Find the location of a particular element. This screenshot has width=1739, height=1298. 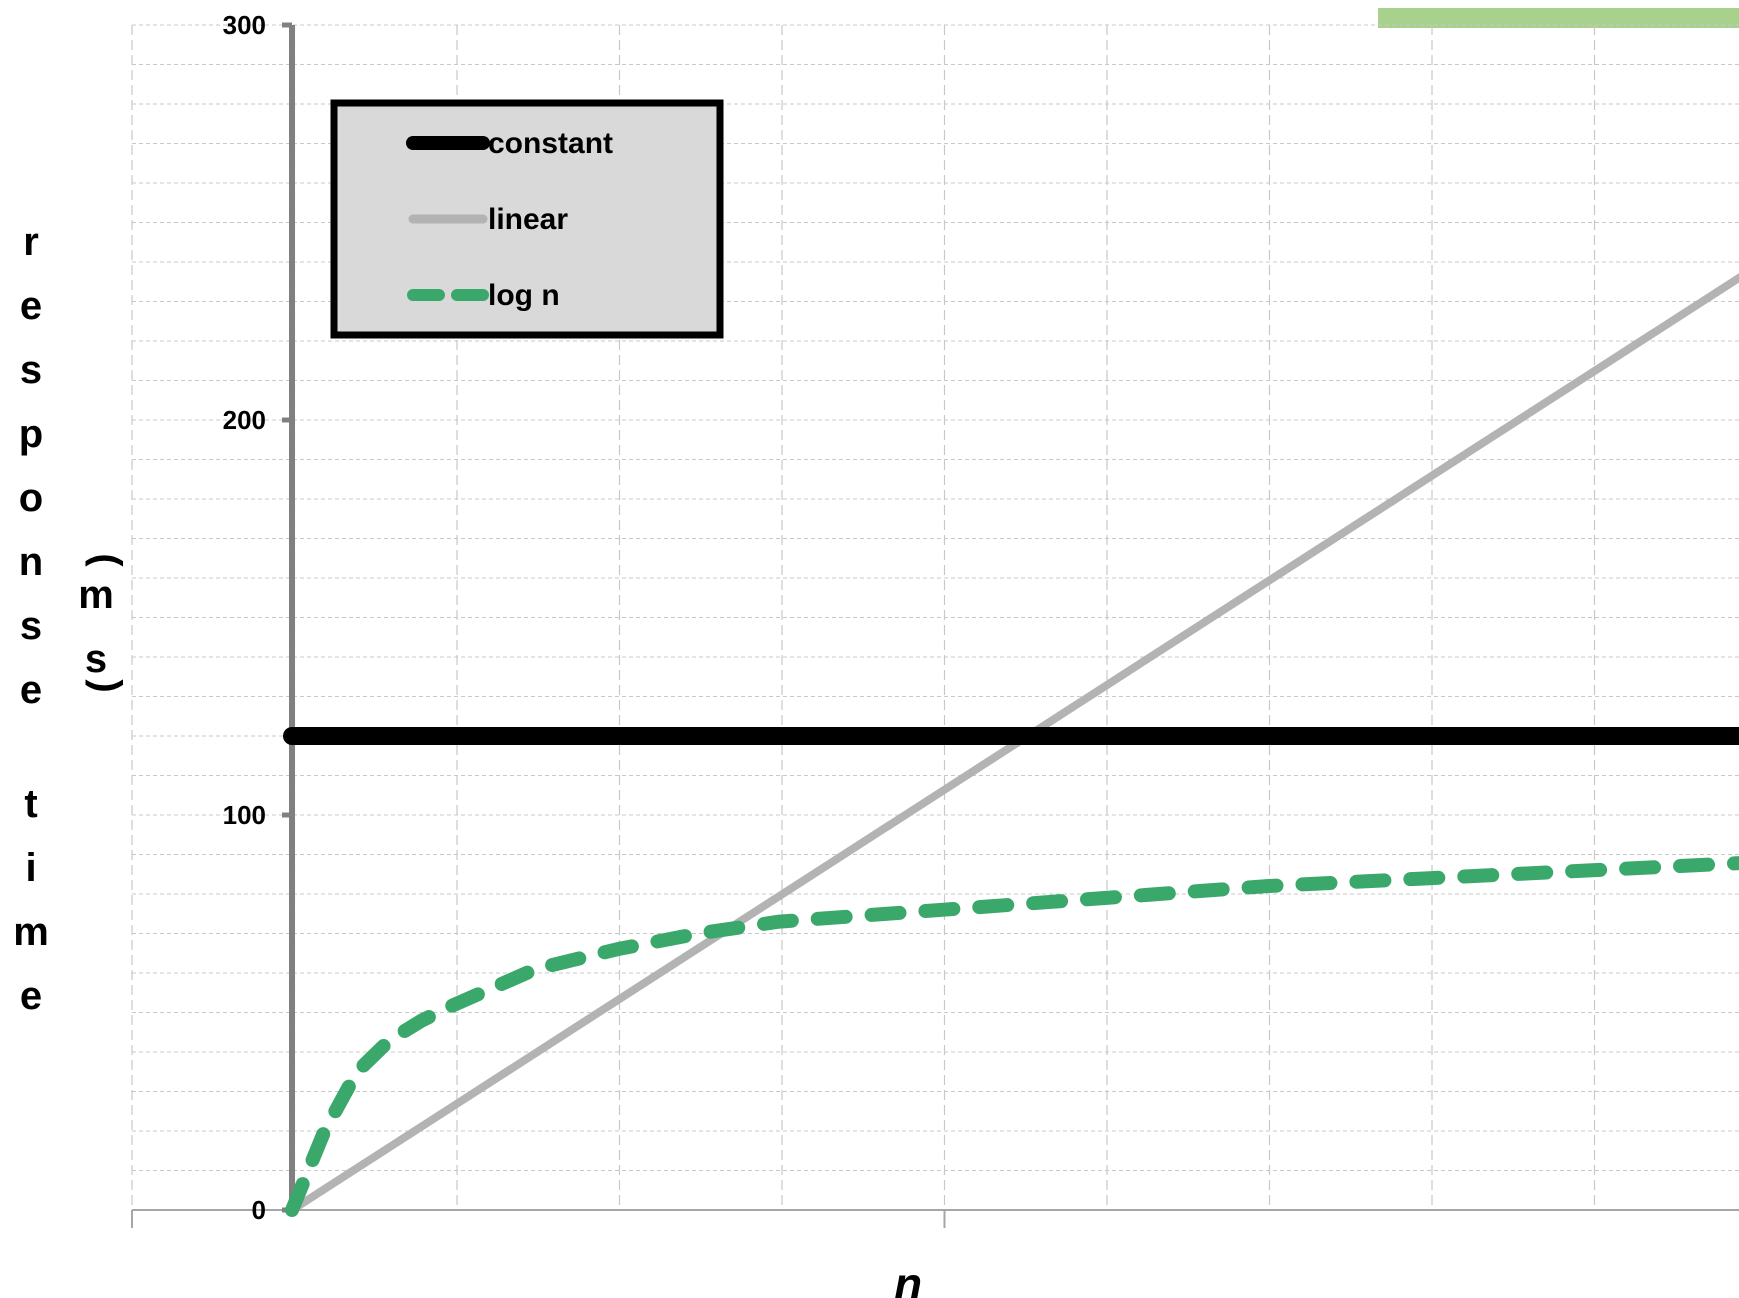

y-axis-label-letter: m is located at coordinates (31, 932).